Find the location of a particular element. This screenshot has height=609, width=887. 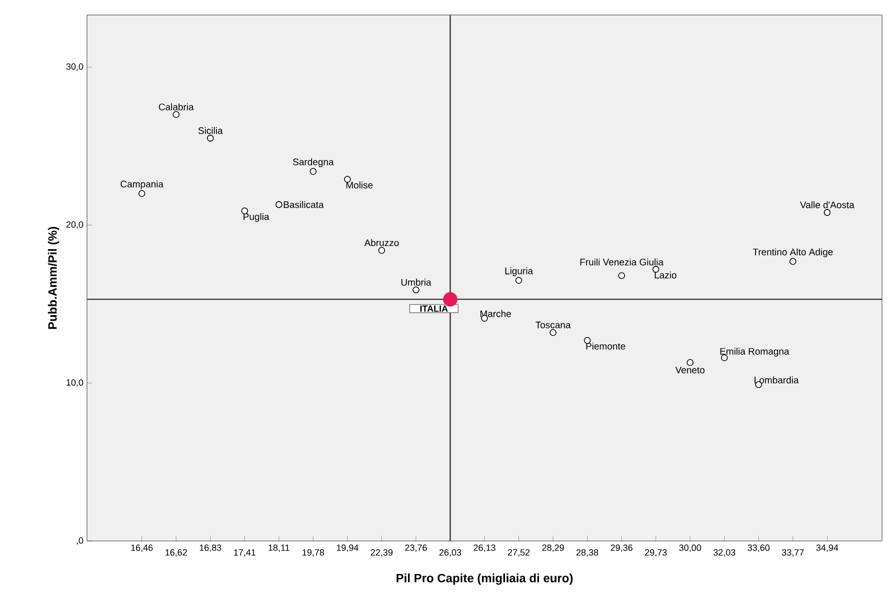

x-tick-label: 34,94 is located at coordinates (827, 548).